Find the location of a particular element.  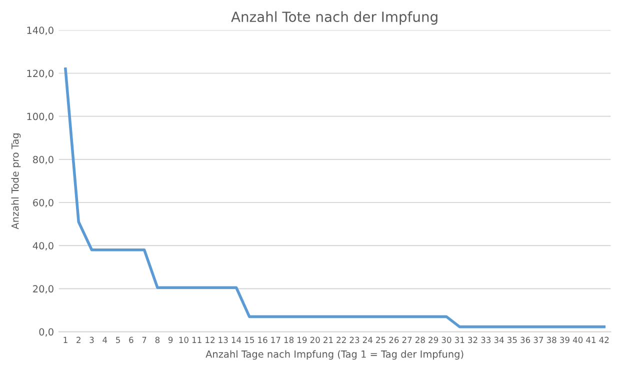

y-tick-label: 20,0 is located at coordinates (43, 289).